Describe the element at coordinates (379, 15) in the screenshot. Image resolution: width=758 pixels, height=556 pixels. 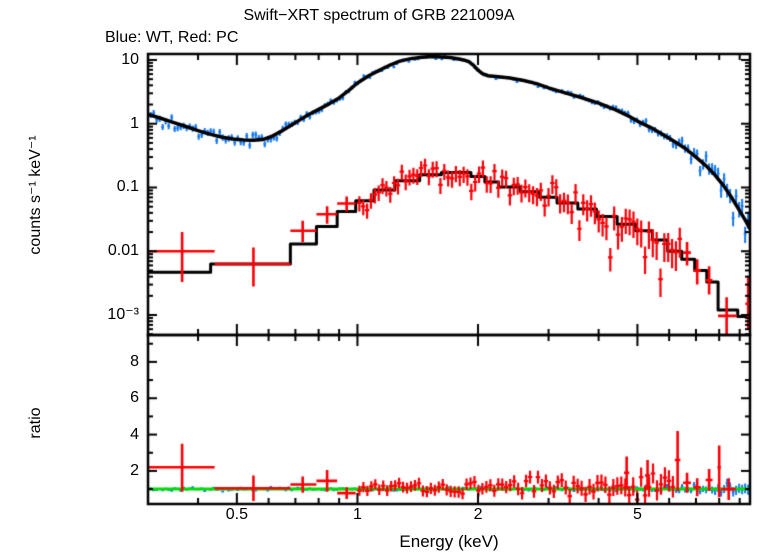
I see `plot-title: Swift−XRT spectrum of GRB 221009A` at that location.